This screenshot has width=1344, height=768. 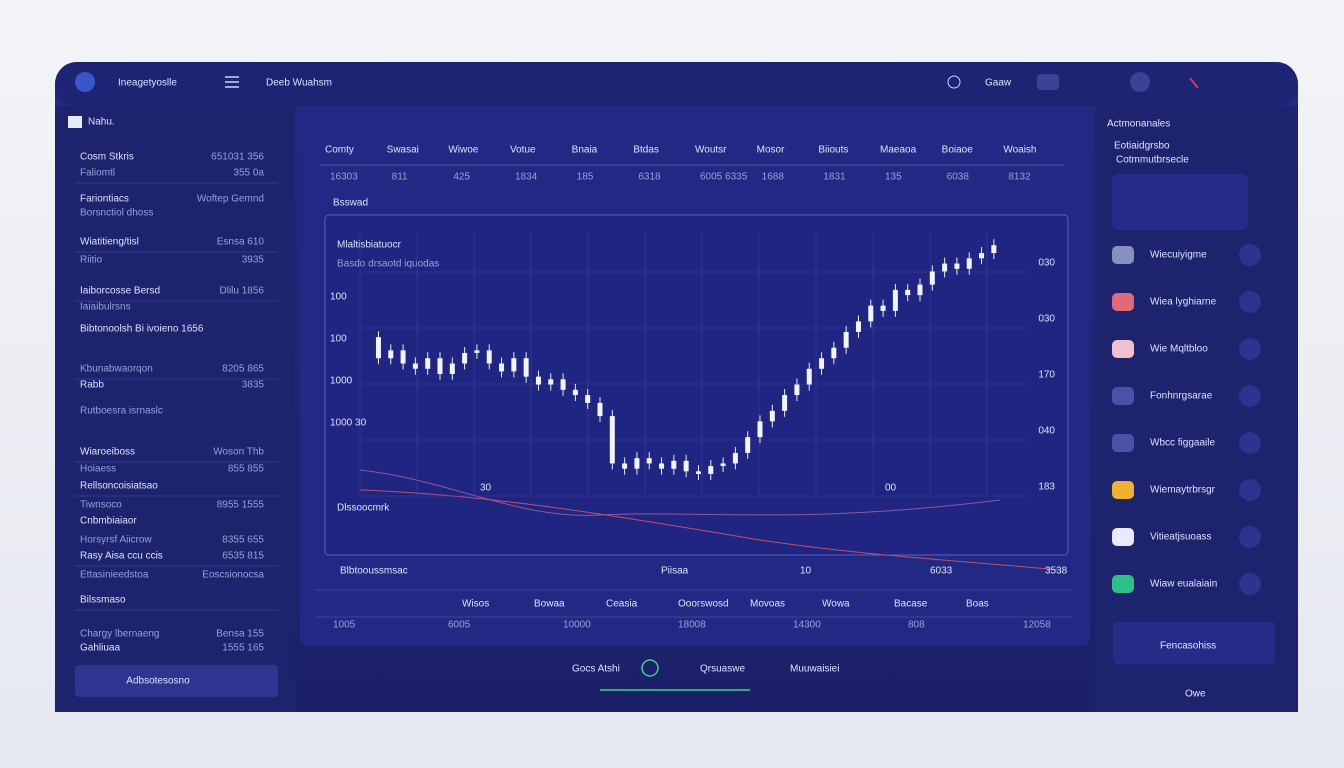 I want to click on logo, so click(x=85, y=82).